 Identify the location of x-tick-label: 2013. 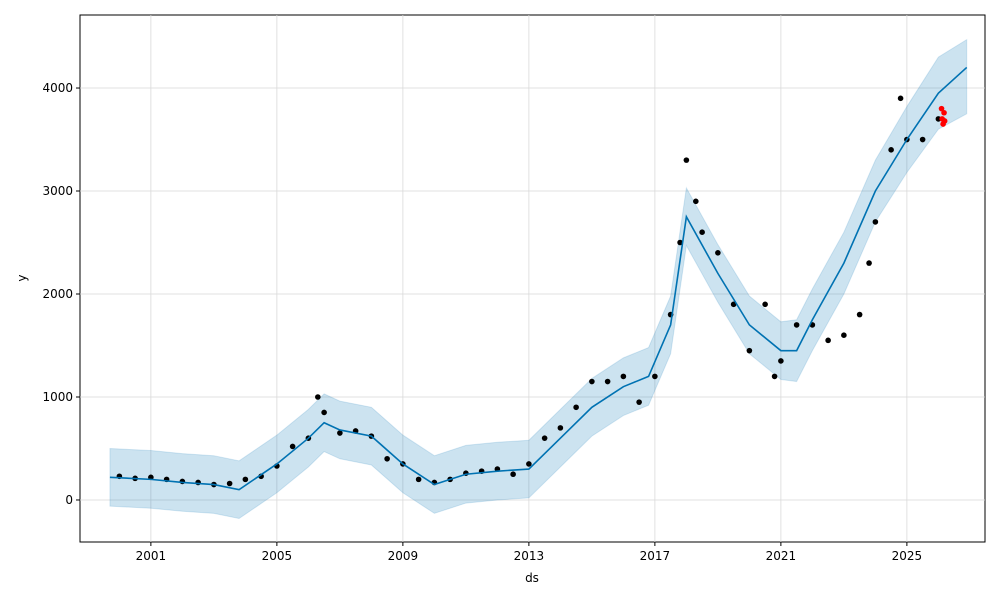
(529, 556).